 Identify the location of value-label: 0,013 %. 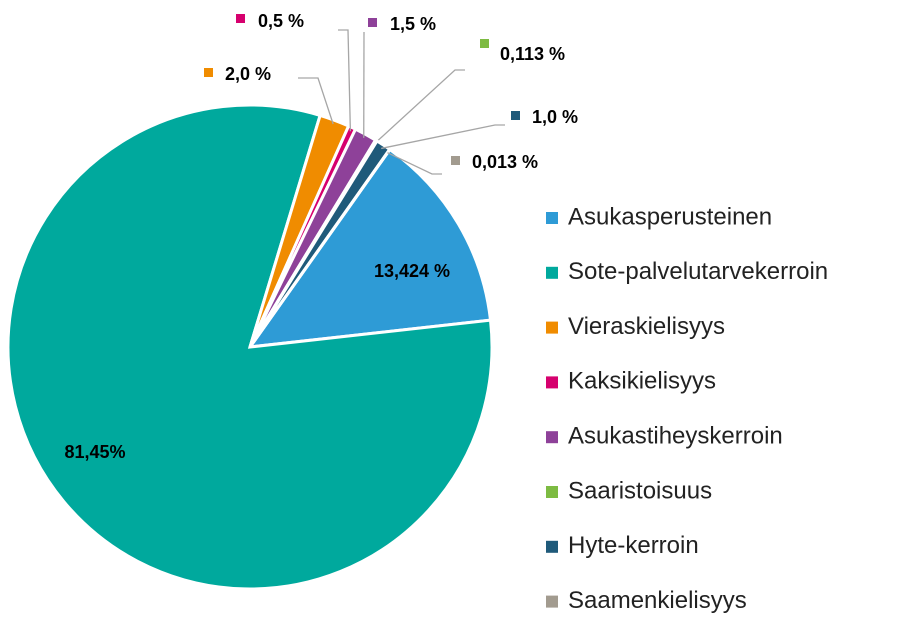
(505, 162).